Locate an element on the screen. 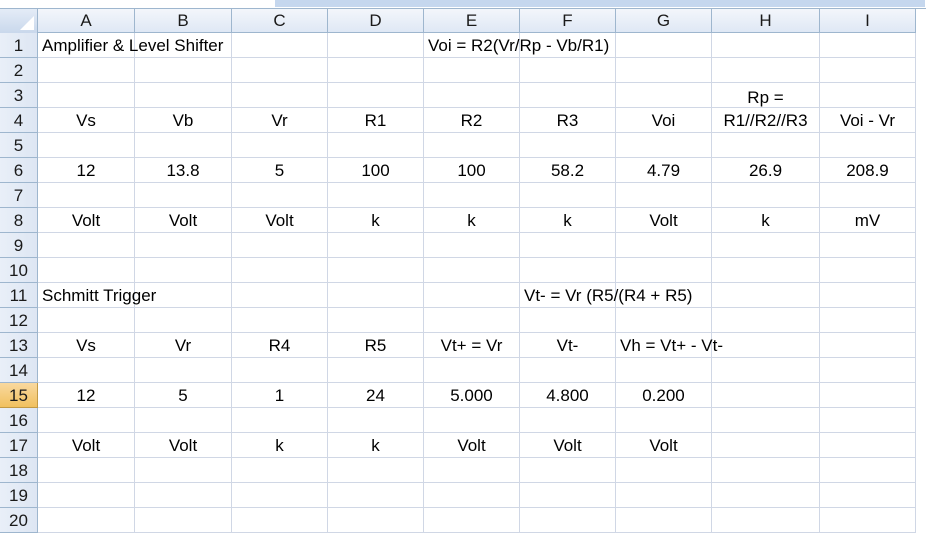 This screenshot has width=926, height=533. cell-H17 is located at coordinates (766, 445).